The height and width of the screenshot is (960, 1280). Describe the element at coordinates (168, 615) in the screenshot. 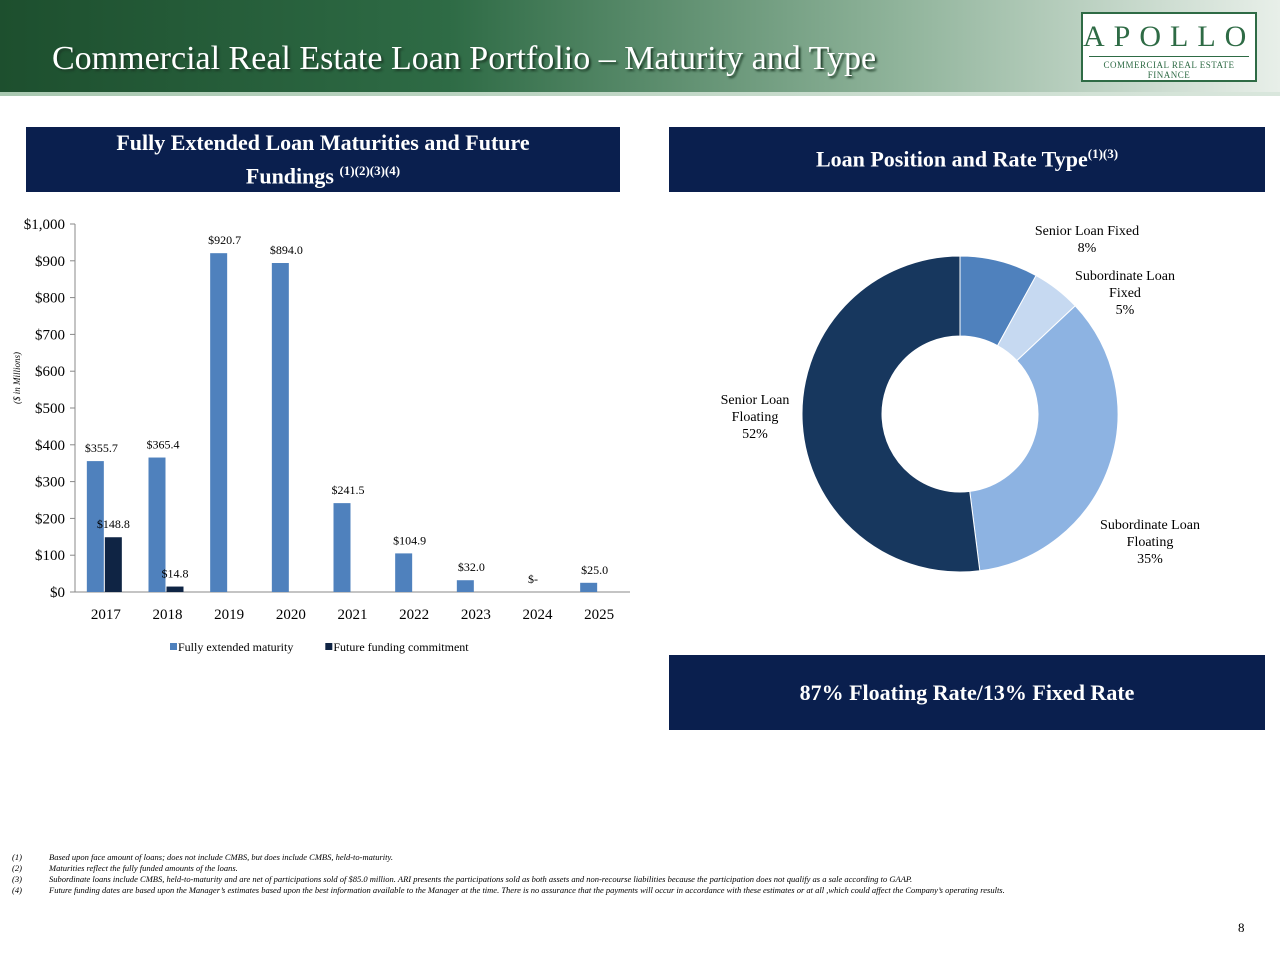

I see `x-tick-label: 2018` at that location.